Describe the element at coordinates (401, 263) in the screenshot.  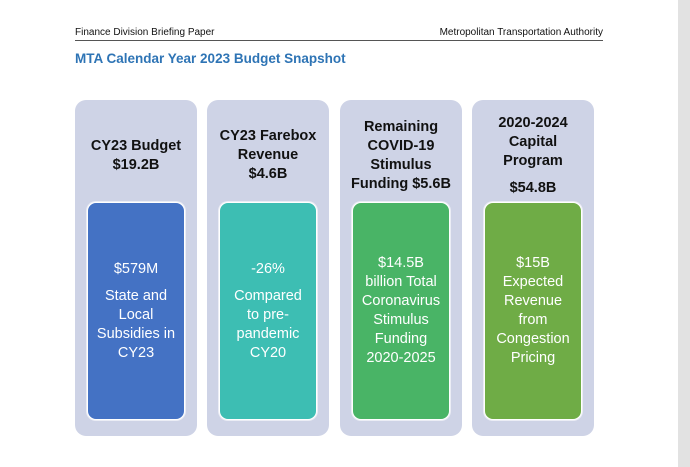
I see `detail-figure: $14.5B` at that location.